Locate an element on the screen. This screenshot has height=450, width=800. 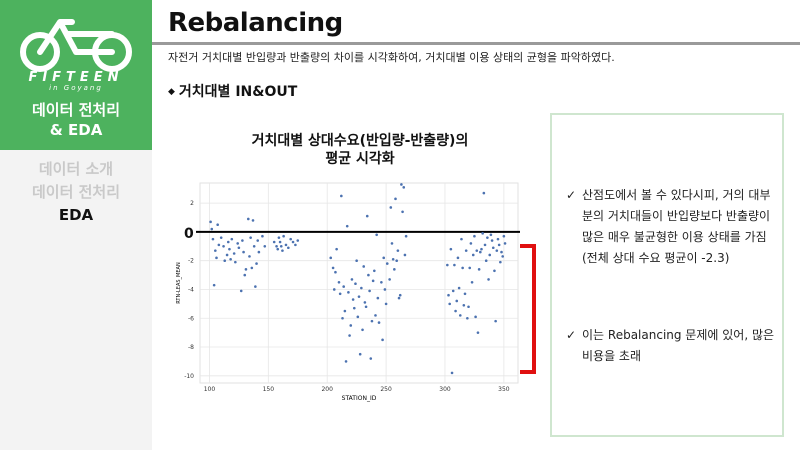
bicycle-logo-icon is located at coordinates (76, 45).